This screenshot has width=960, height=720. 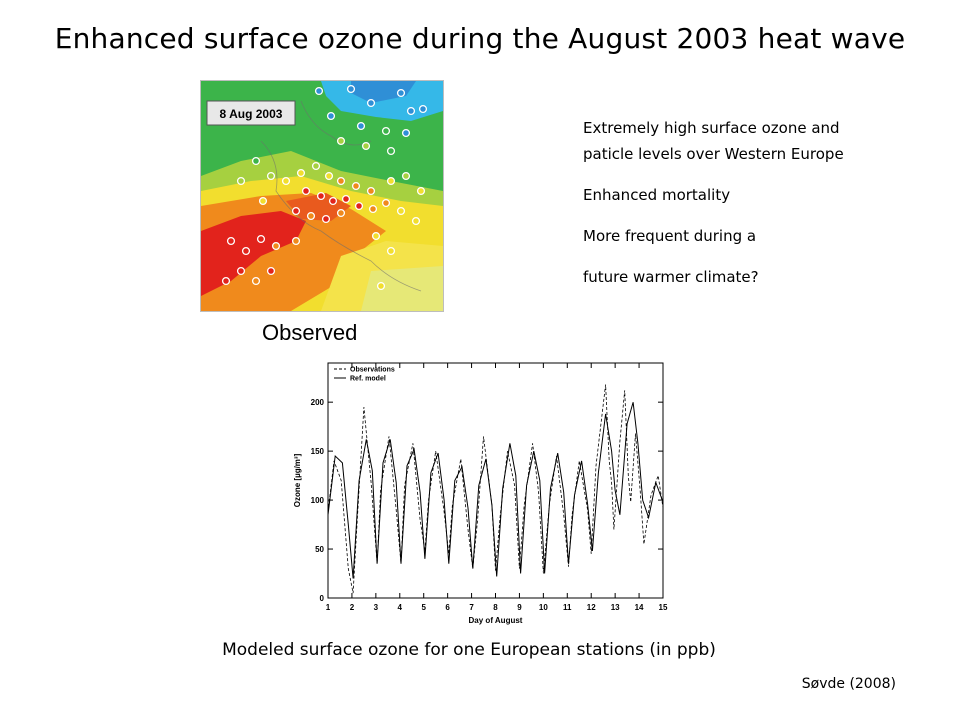 I want to click on x-tick-label: 15, so click(x=663, y=607).